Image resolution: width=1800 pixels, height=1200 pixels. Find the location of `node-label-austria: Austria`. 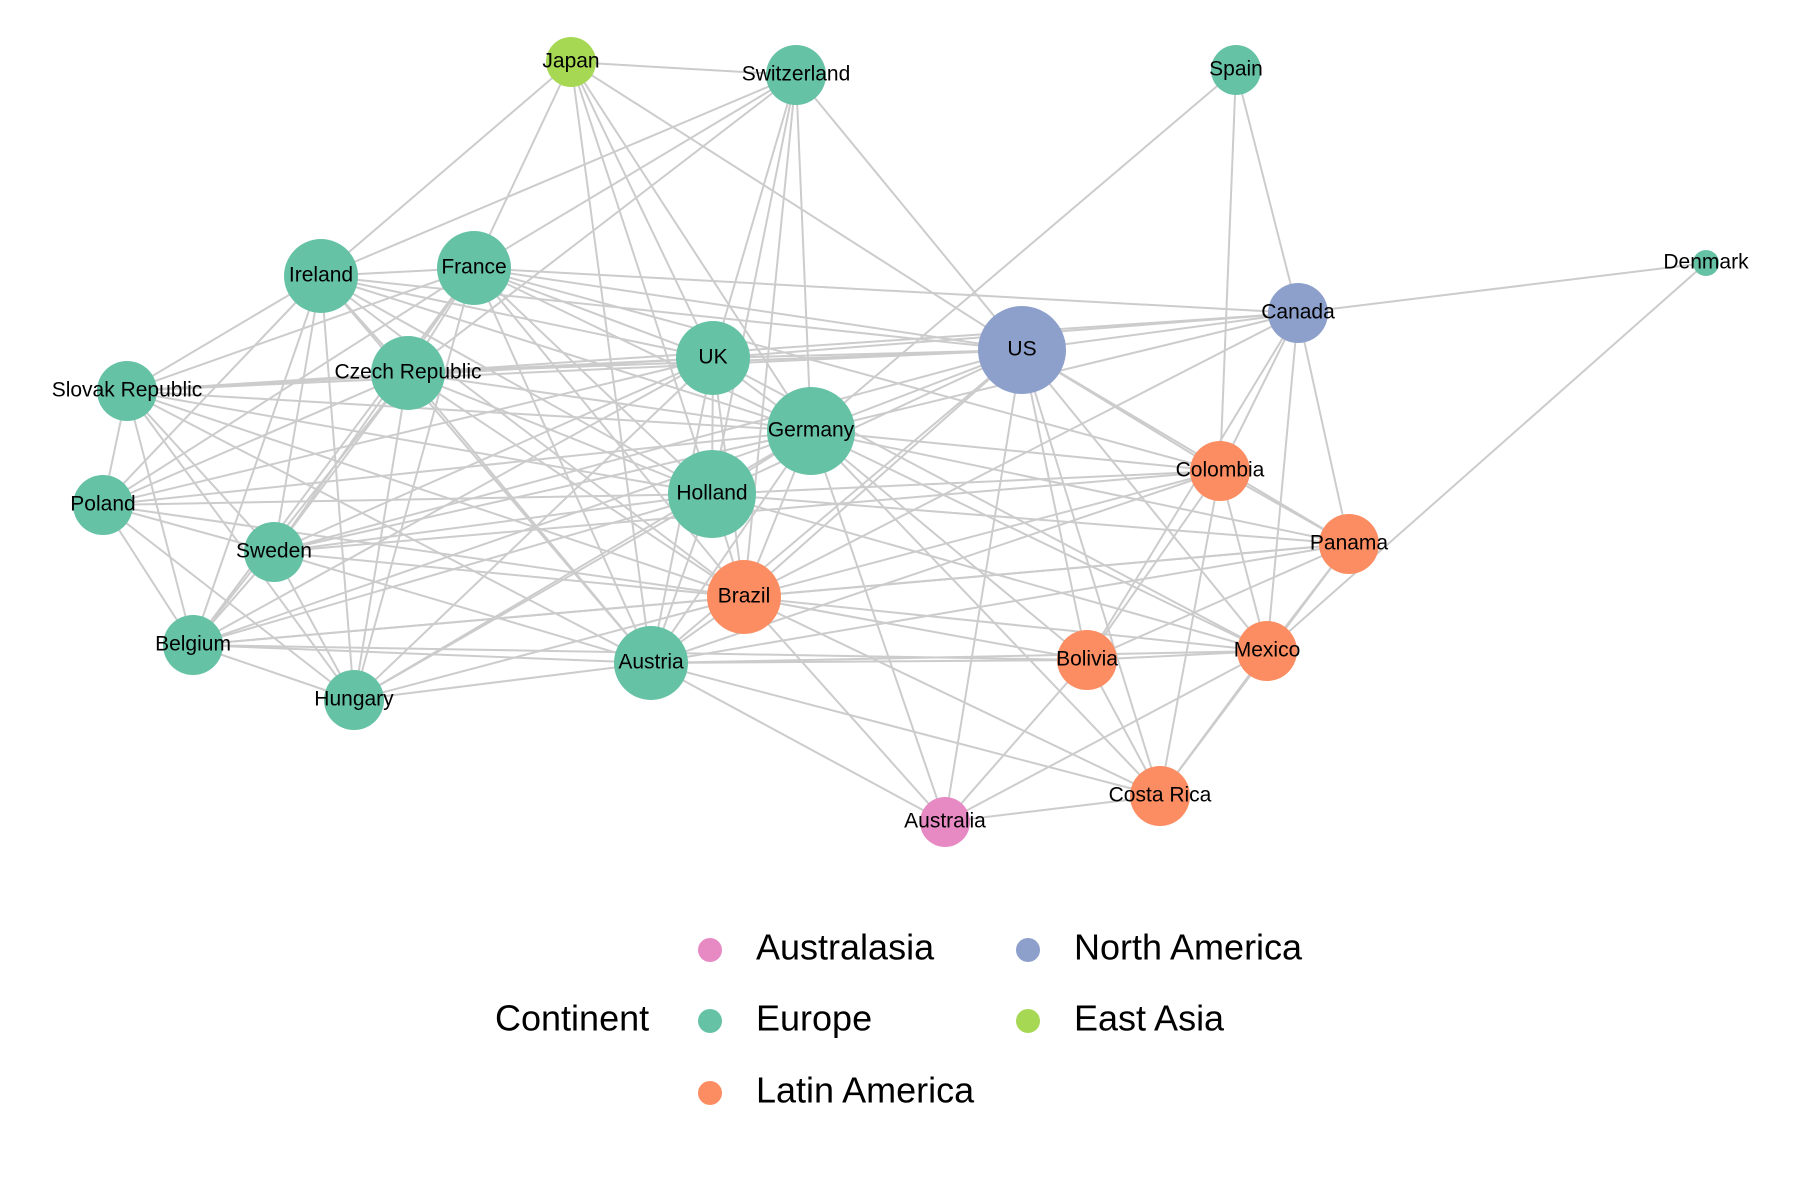

node-label-austria: Austria is located at coordinates (651, 662).